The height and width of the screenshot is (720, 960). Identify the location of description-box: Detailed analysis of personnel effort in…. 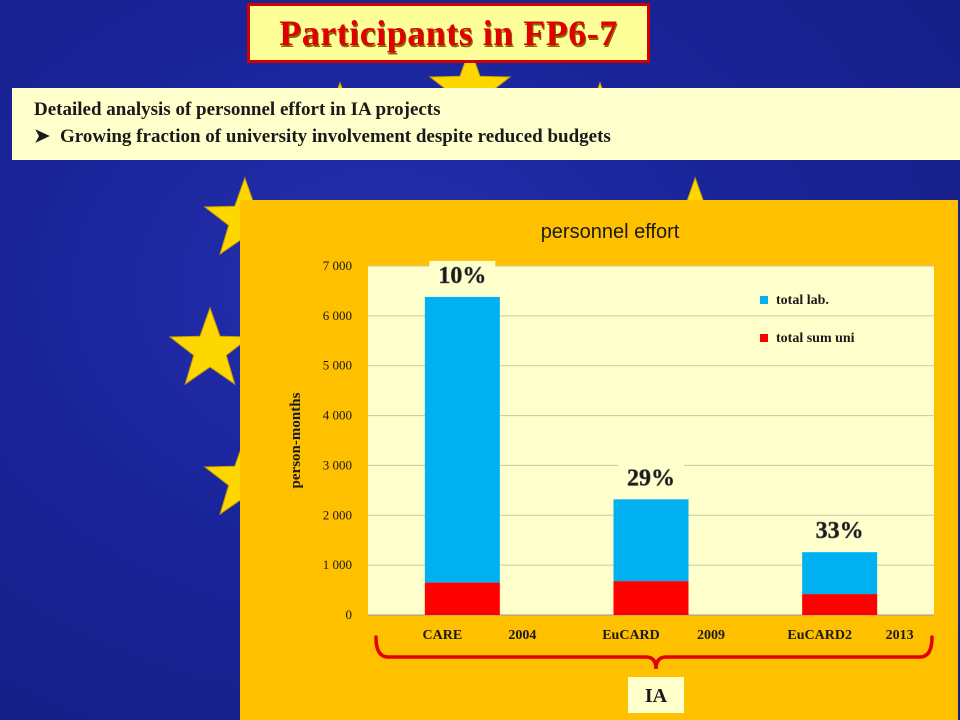
(486, 124).